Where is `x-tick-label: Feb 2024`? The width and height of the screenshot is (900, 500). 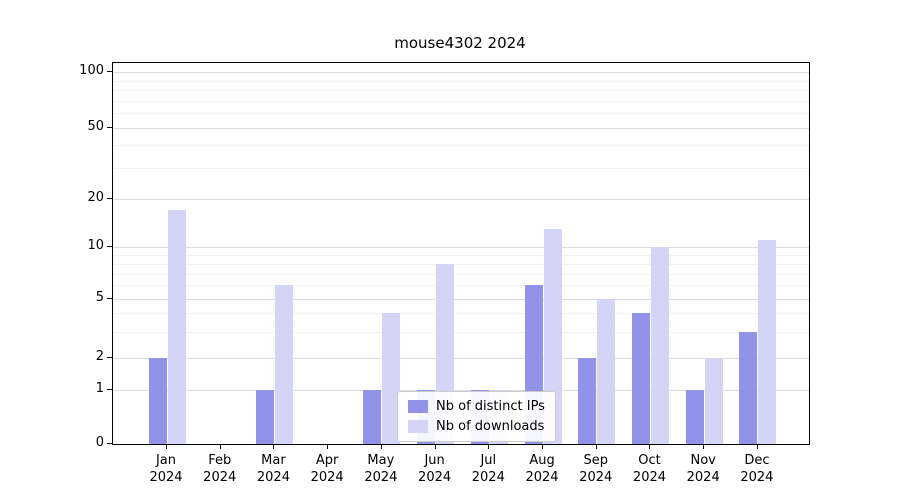
x-tick-label: Feb 2024 is located at coordinates (220, 469).